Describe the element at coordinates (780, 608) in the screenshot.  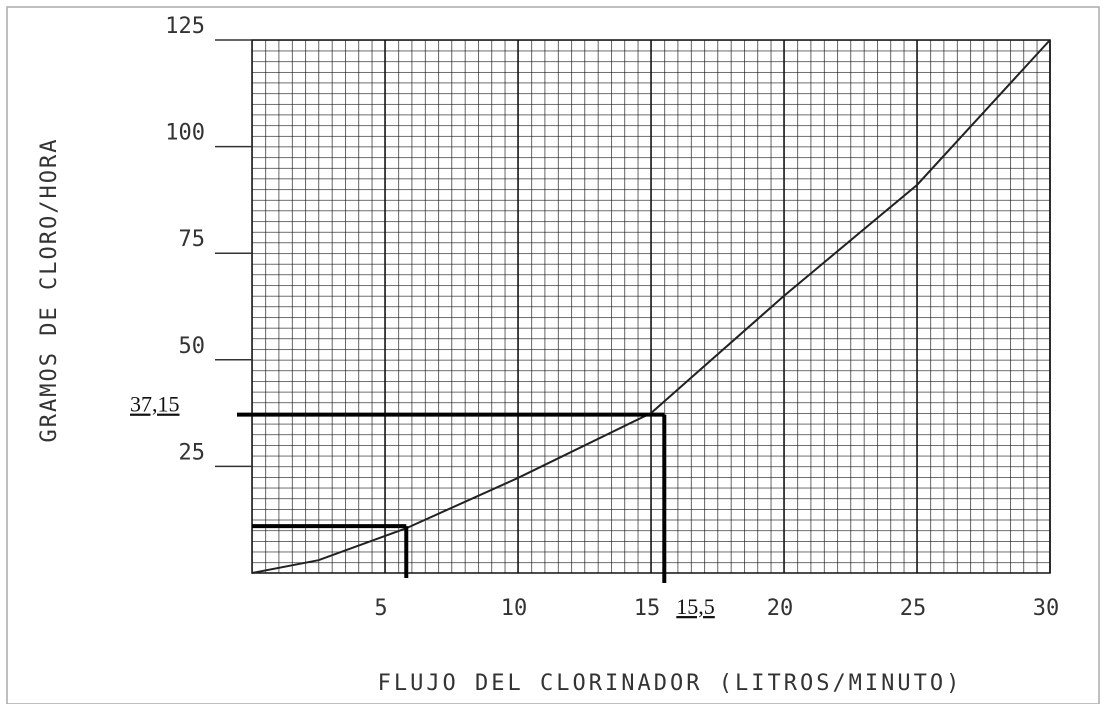
I see `x-tick-label: 20` at that location.